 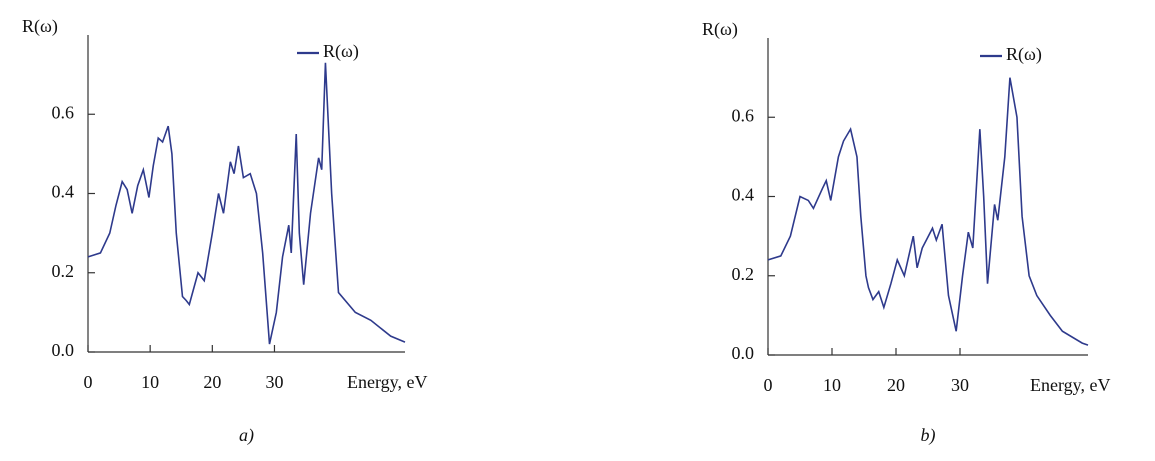 What do you see at coordinates (928, 435) in the screenshot?
I see `caption: b)` at bounding box center [928, 435].